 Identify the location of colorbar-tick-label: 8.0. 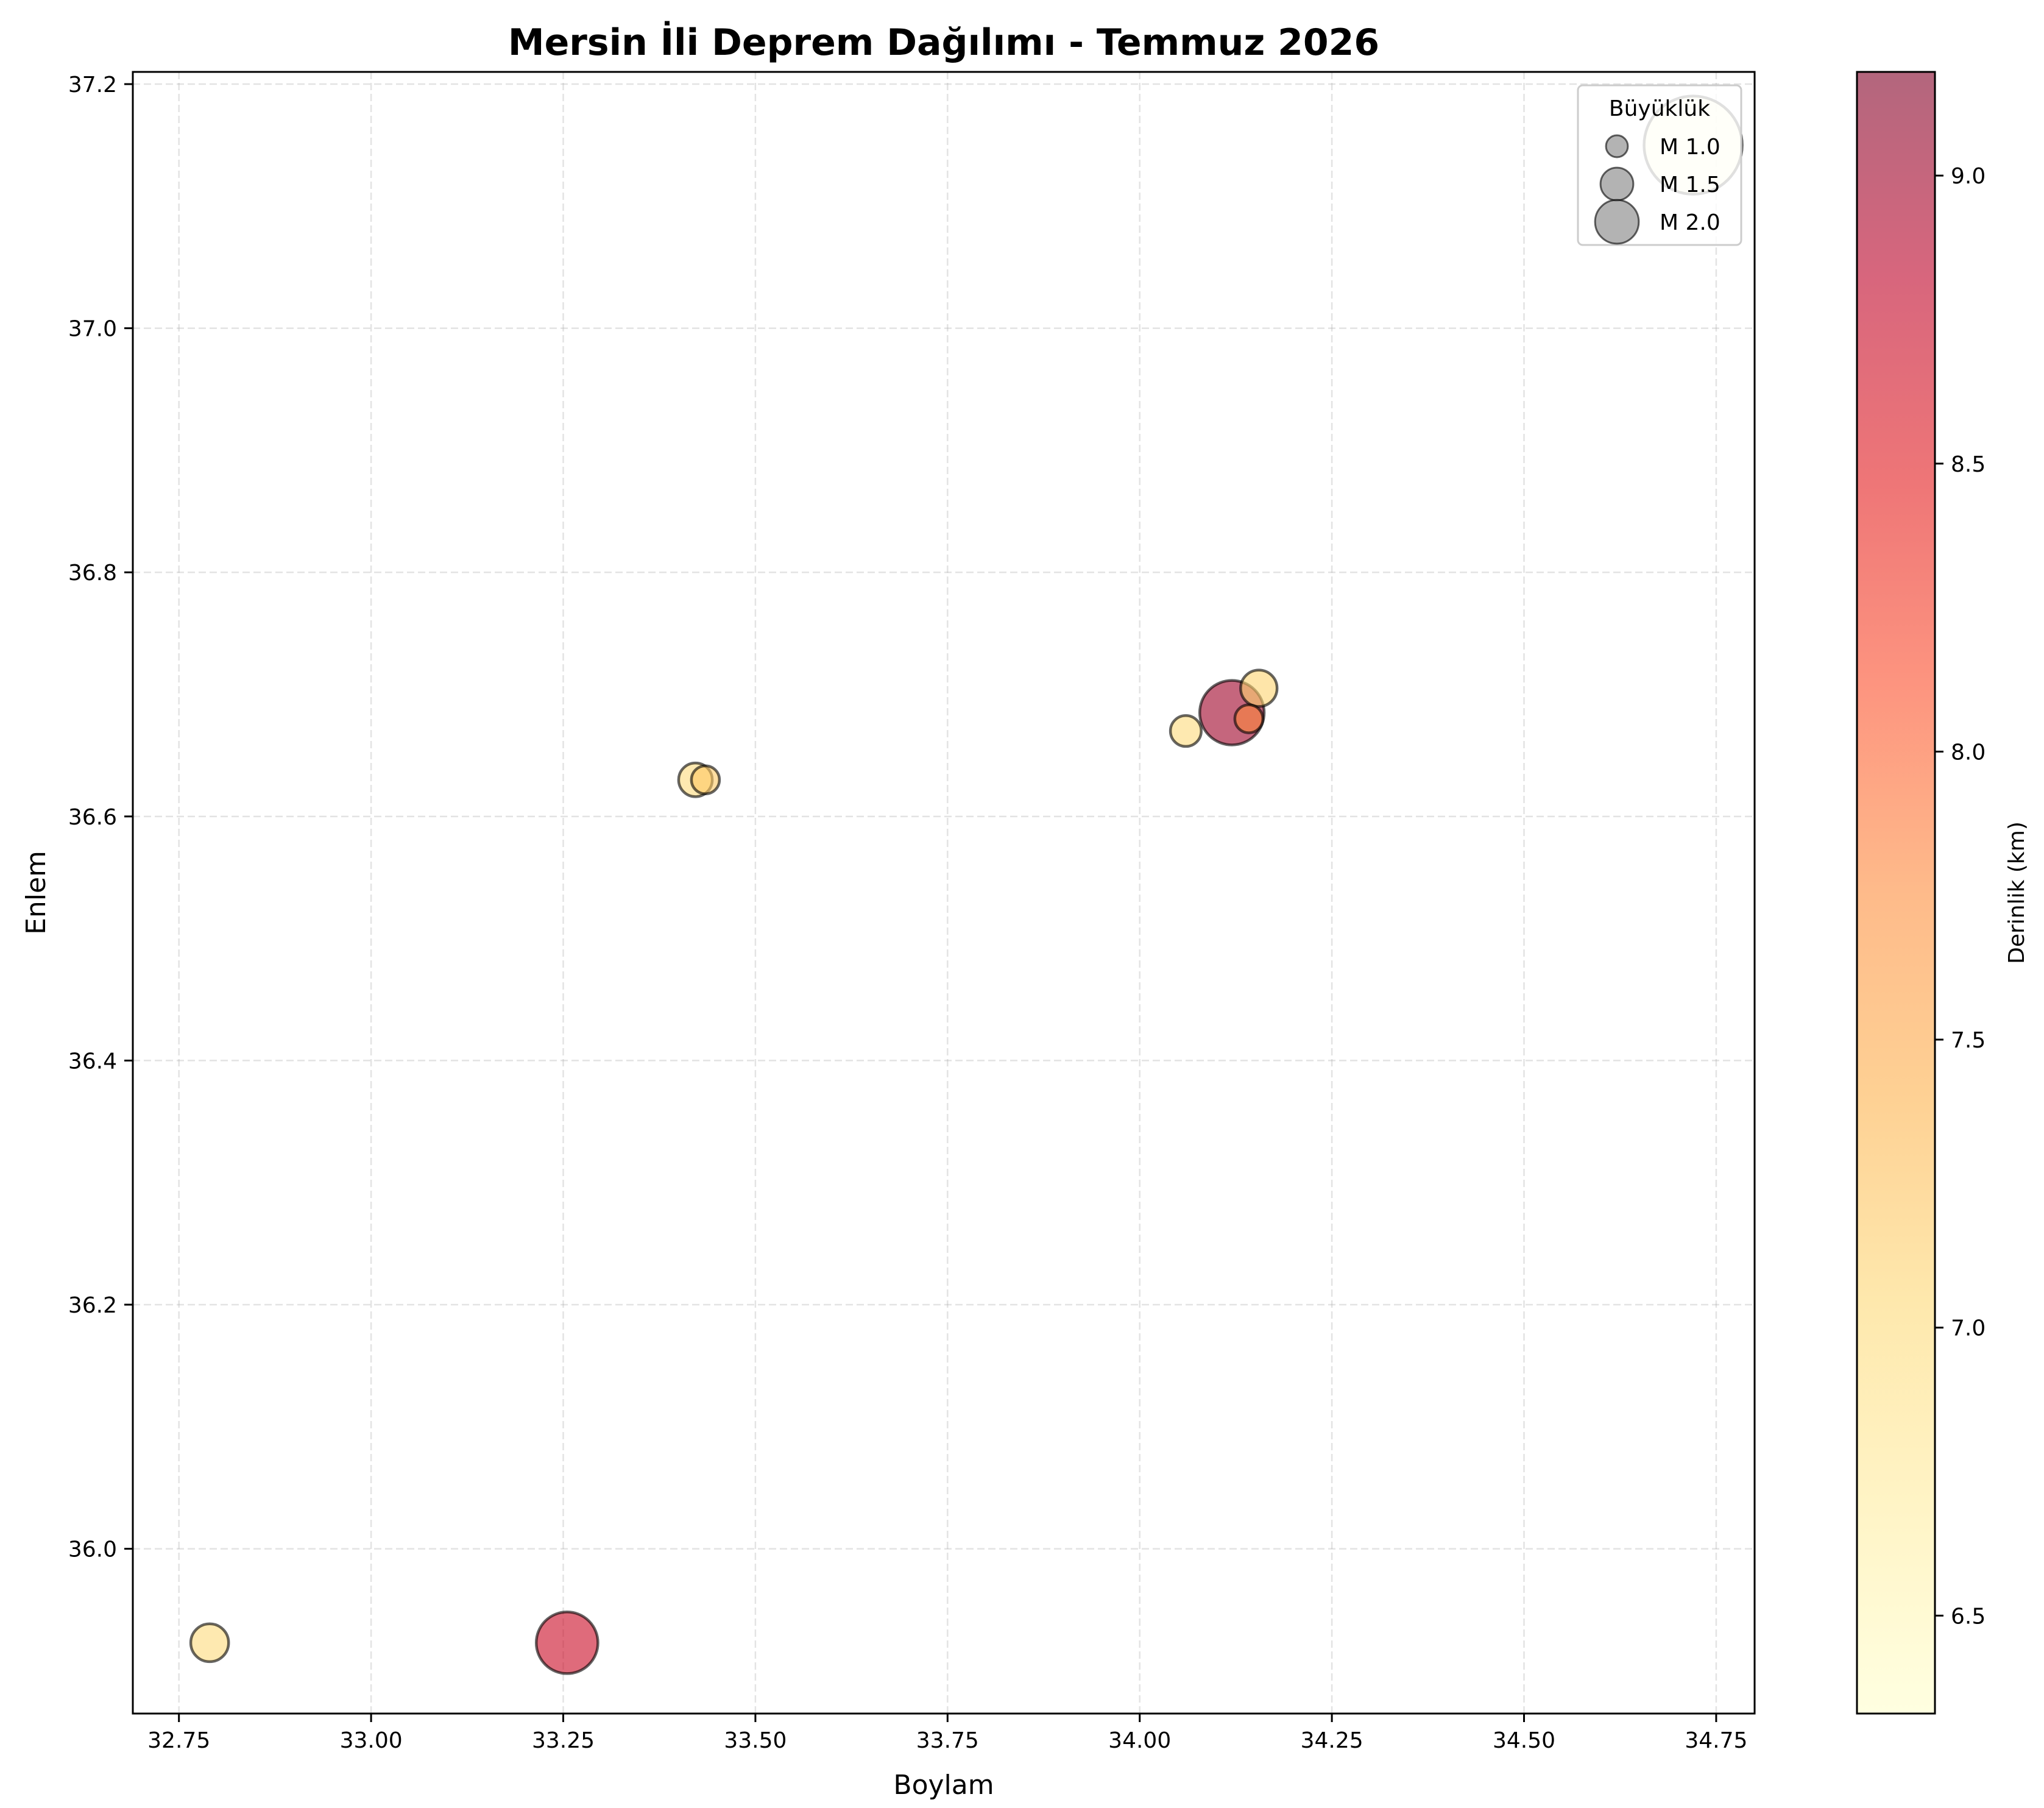
(1968, 753).